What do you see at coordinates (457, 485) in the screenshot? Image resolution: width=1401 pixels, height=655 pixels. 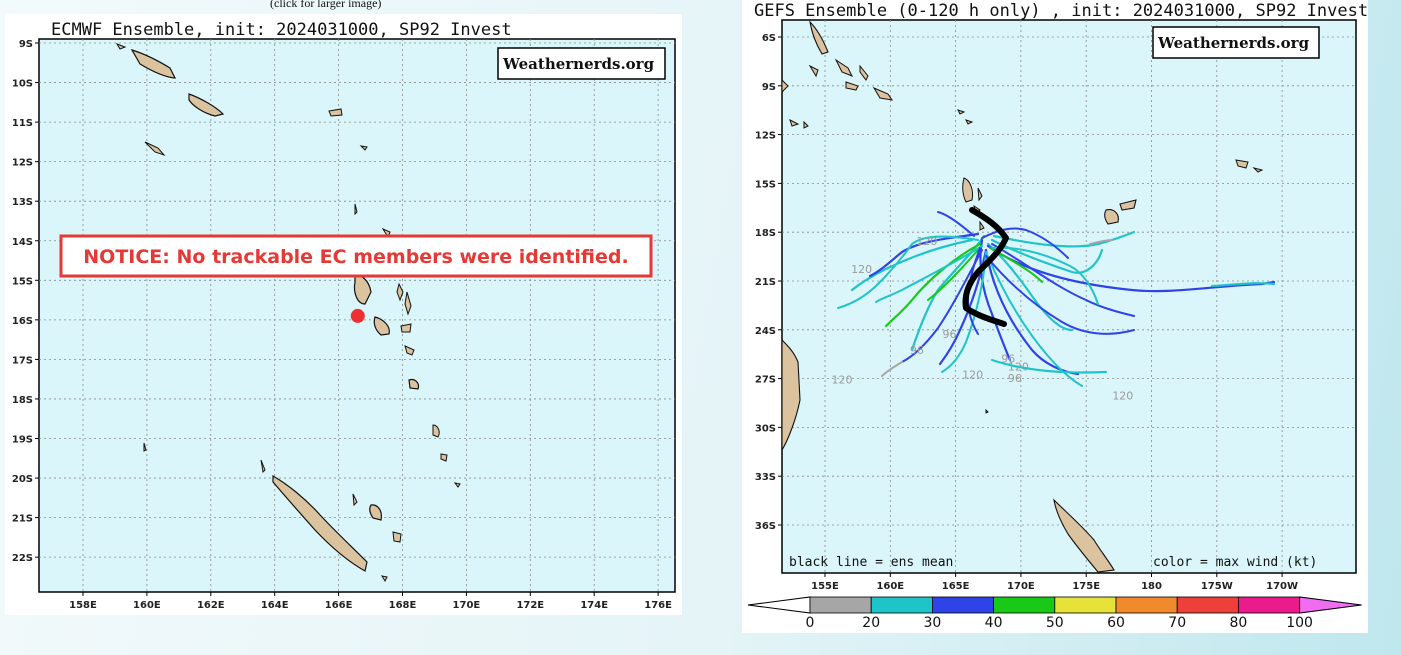 I see `hunter-island` at bounding box center [457, 485].